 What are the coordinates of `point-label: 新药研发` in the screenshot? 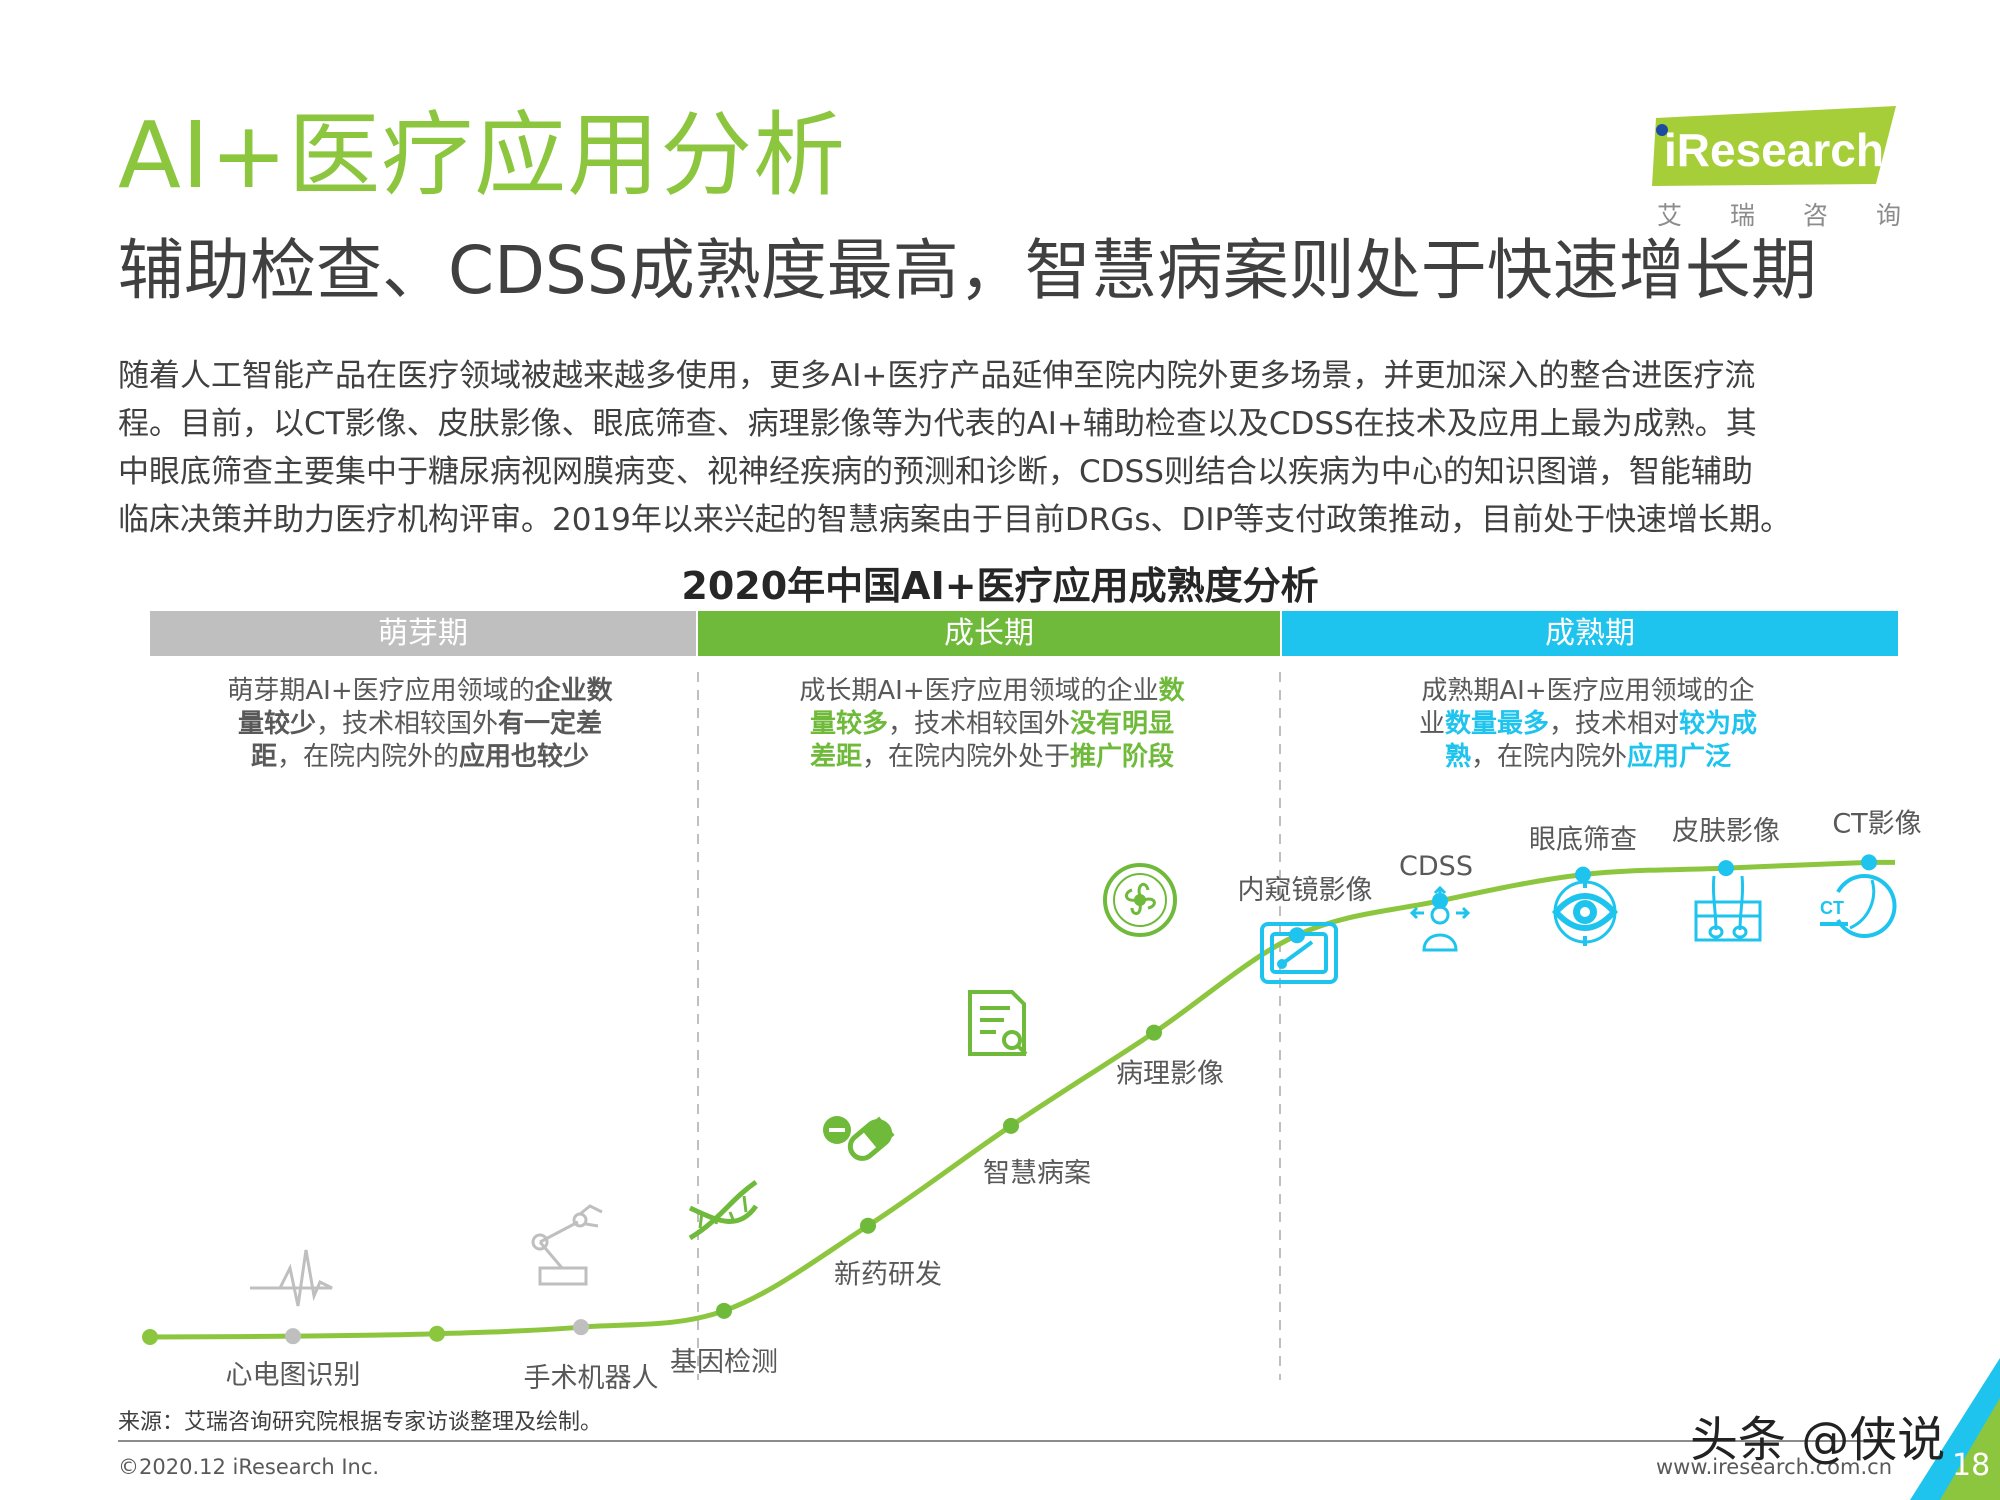 It's located at (888, 1275).